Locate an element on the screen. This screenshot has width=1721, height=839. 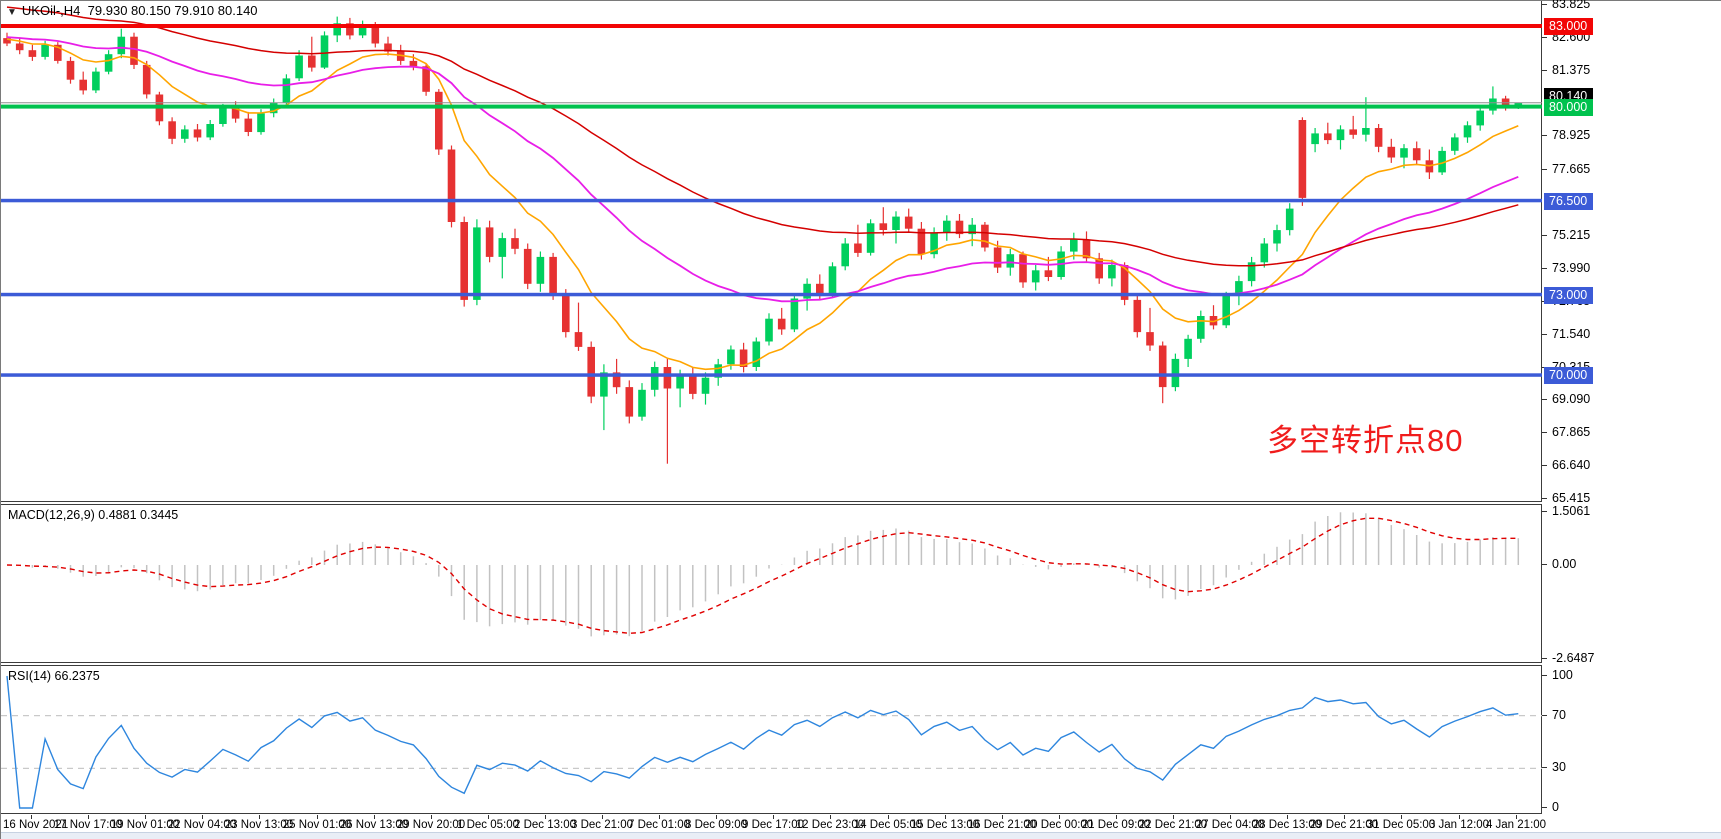
macd-tick-label: -2.6487 is located at coordinates (1573, 658).